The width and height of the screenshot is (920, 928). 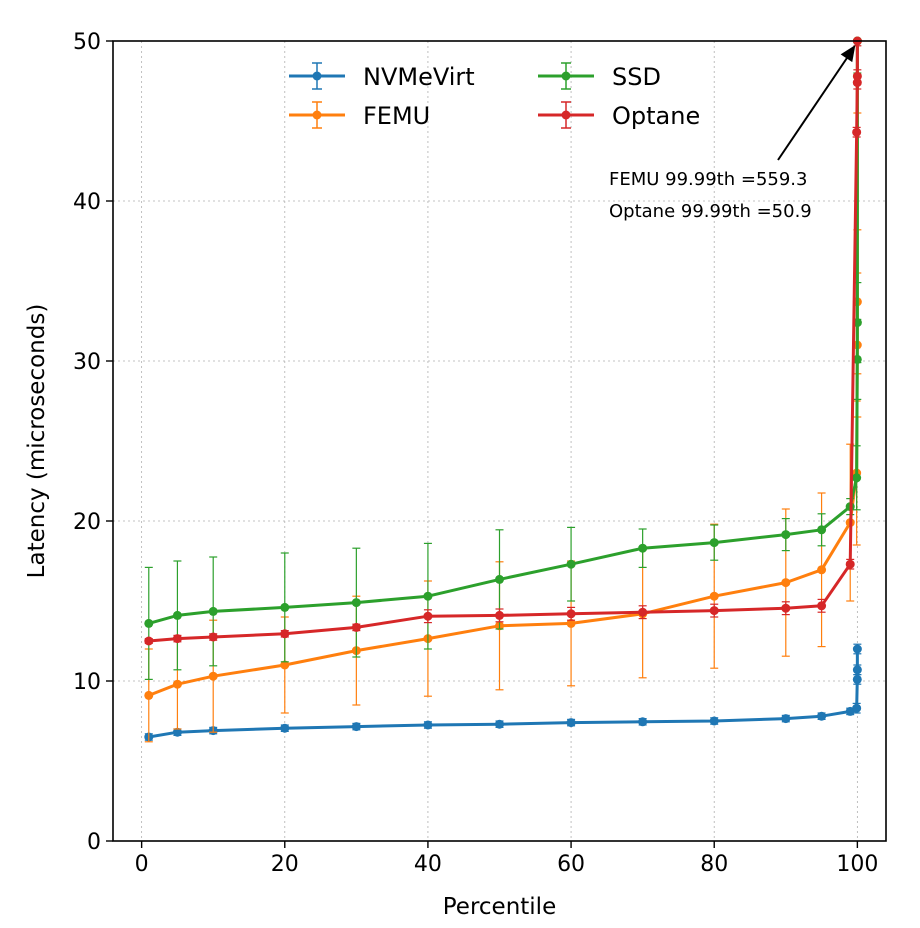 I want to click on y-tick-label: 20, so click(x=87, y=522).